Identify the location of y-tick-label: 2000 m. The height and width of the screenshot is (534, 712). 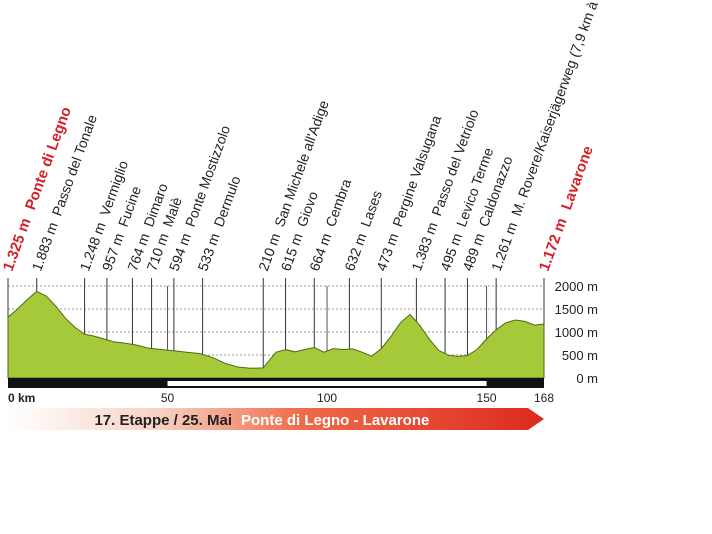
(576, 286).